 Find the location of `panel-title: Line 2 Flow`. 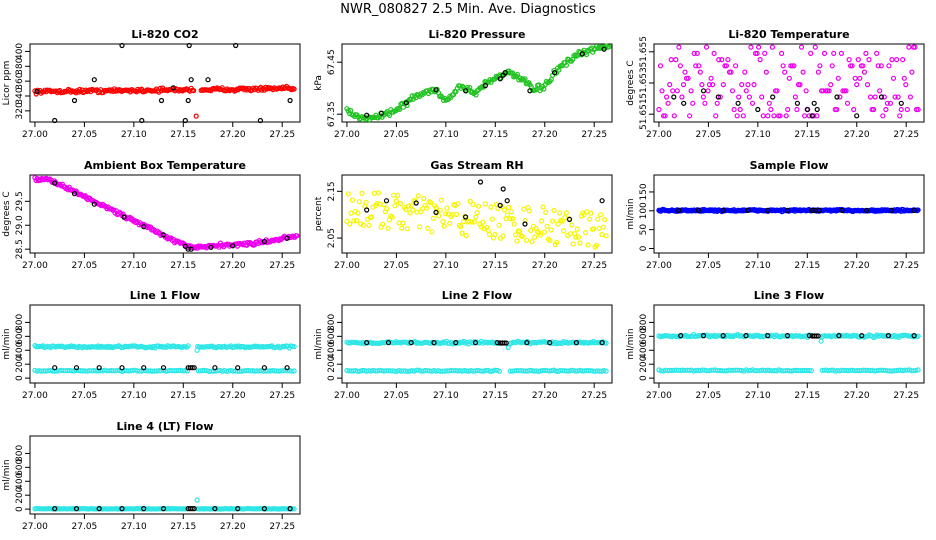

panel-title: Line 2 Flow is located at coordinates (477, 295).